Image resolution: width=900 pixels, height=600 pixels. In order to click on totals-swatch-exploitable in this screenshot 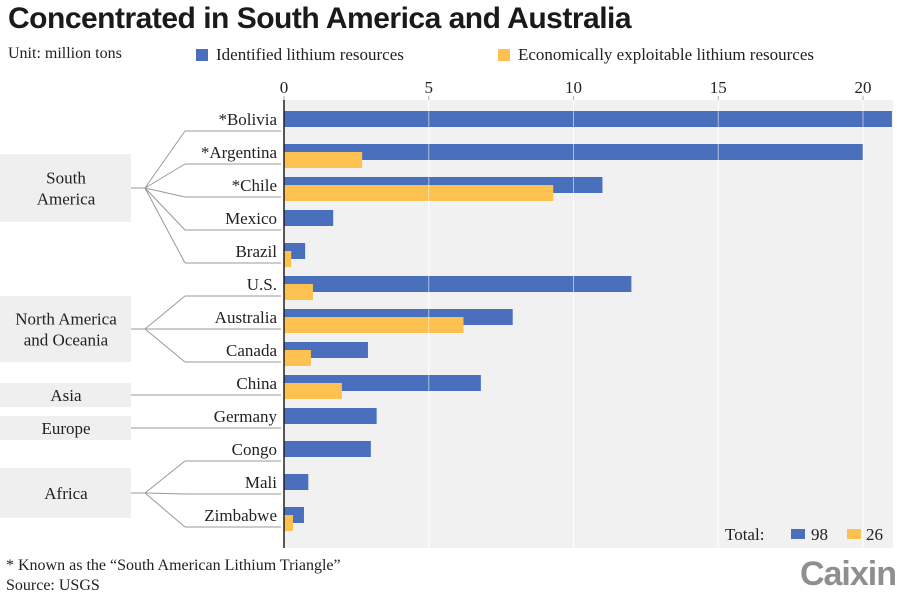, I will do `click(854, 534)`.